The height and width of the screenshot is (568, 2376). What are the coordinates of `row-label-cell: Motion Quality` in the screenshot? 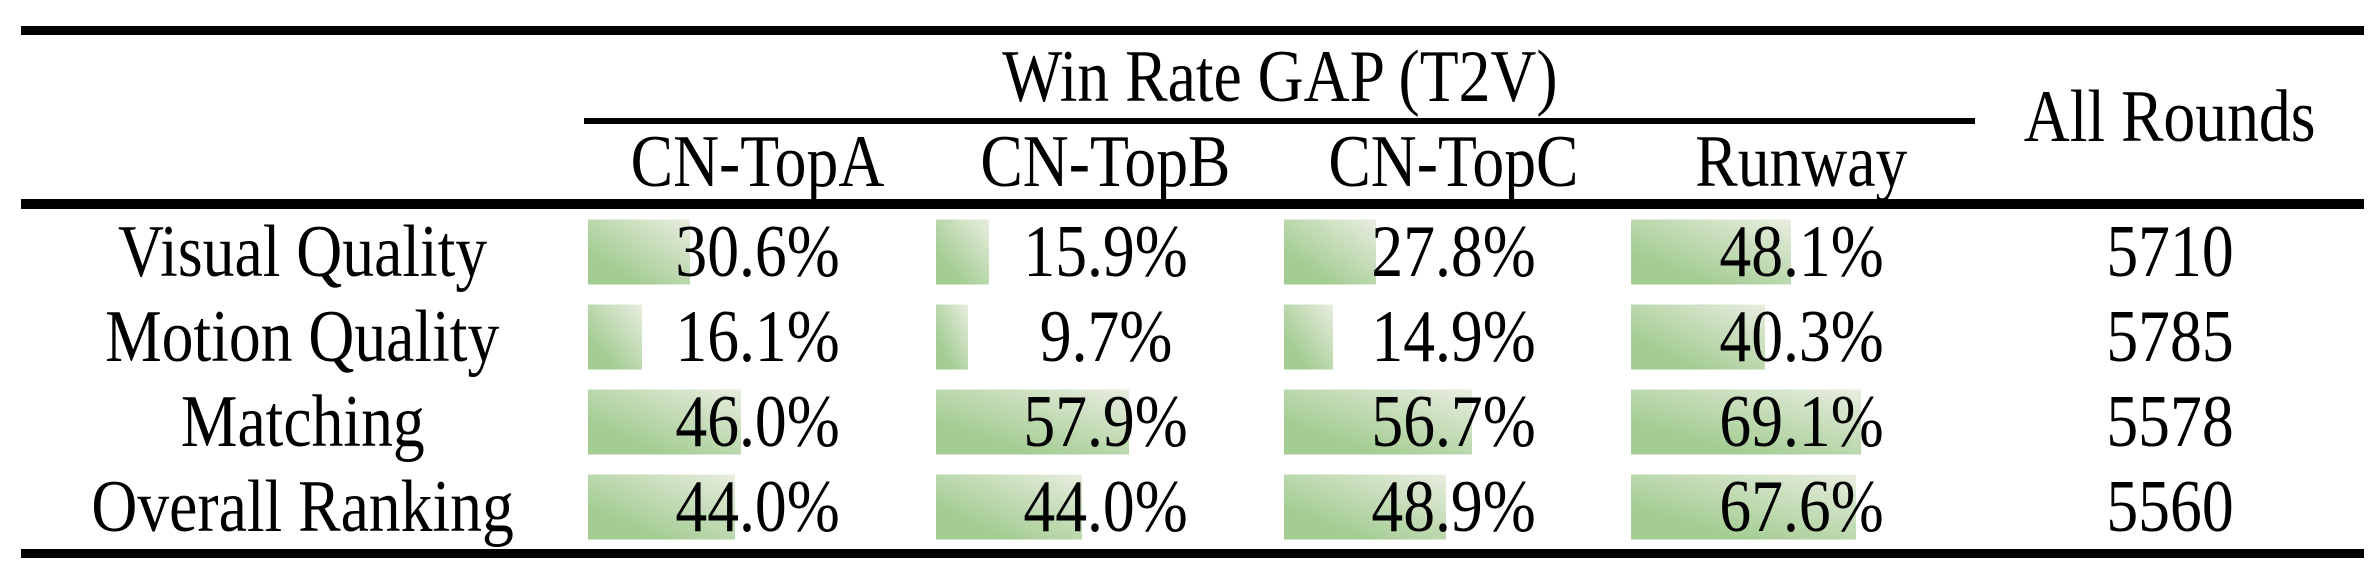 It's located at (302, 336).